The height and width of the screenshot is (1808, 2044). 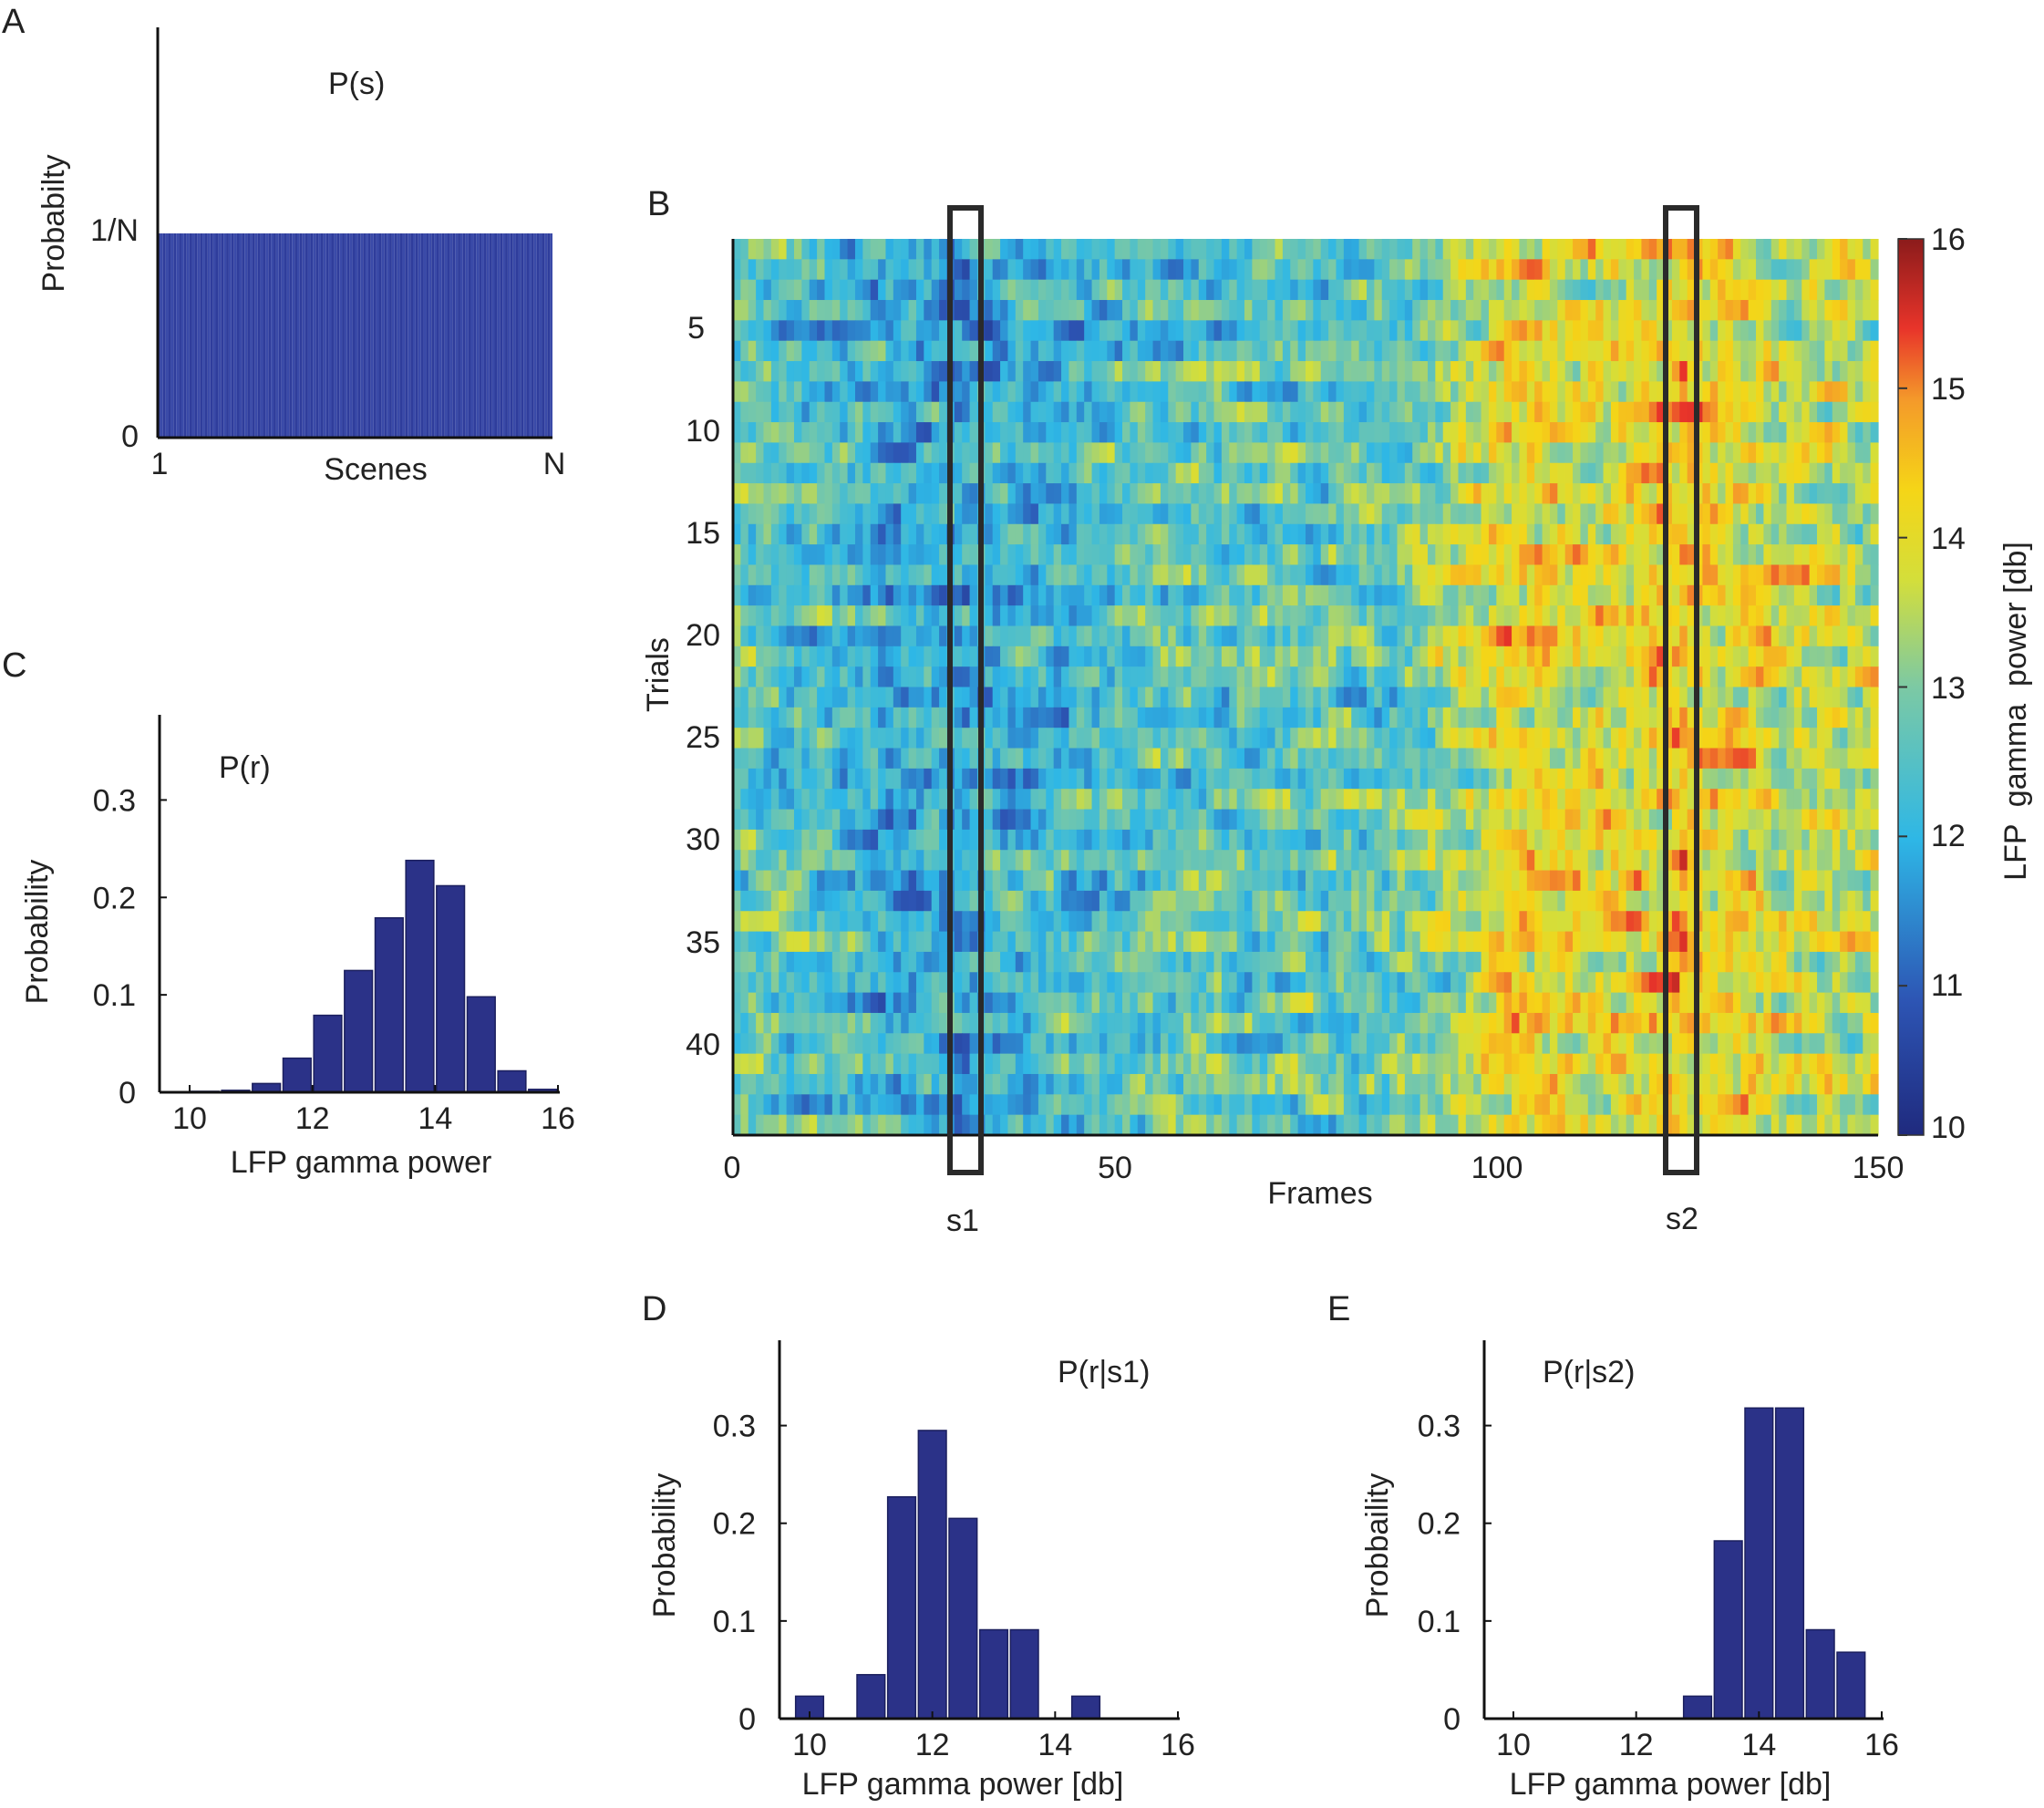 What do you see at coordinates (53, 223) in the screenshot?
I see `panel-a-y-label: Probabilty` at bounding box center [53, 223].